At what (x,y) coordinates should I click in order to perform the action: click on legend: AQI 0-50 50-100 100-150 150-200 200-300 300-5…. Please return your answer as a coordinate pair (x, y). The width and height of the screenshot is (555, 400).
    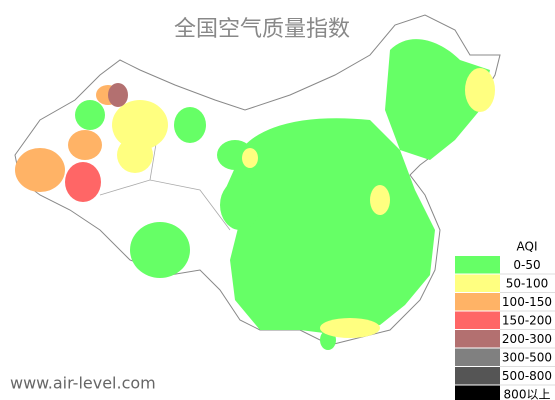
    Looking at the image, I should click on (505, 318).